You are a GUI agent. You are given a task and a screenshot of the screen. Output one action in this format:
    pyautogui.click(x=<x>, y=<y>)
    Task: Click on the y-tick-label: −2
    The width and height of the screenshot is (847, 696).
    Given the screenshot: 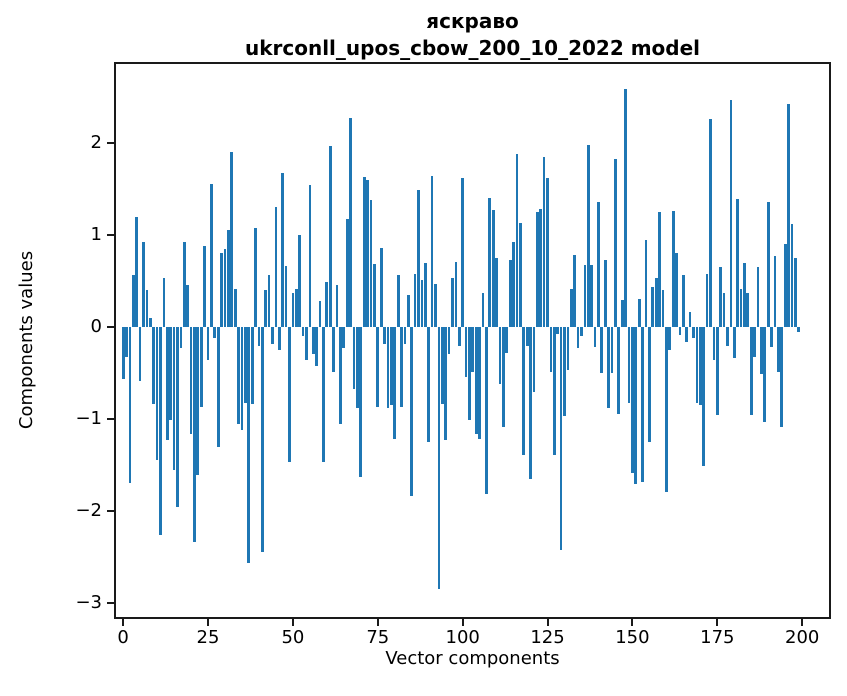 What is the action you would take?
    pyautogui.click(x=88, y=511)
    